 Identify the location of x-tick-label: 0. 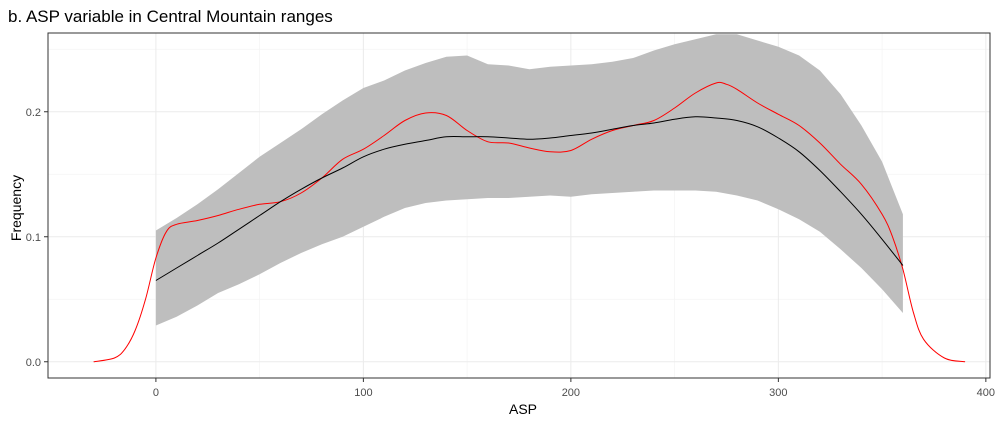
(156, 393).